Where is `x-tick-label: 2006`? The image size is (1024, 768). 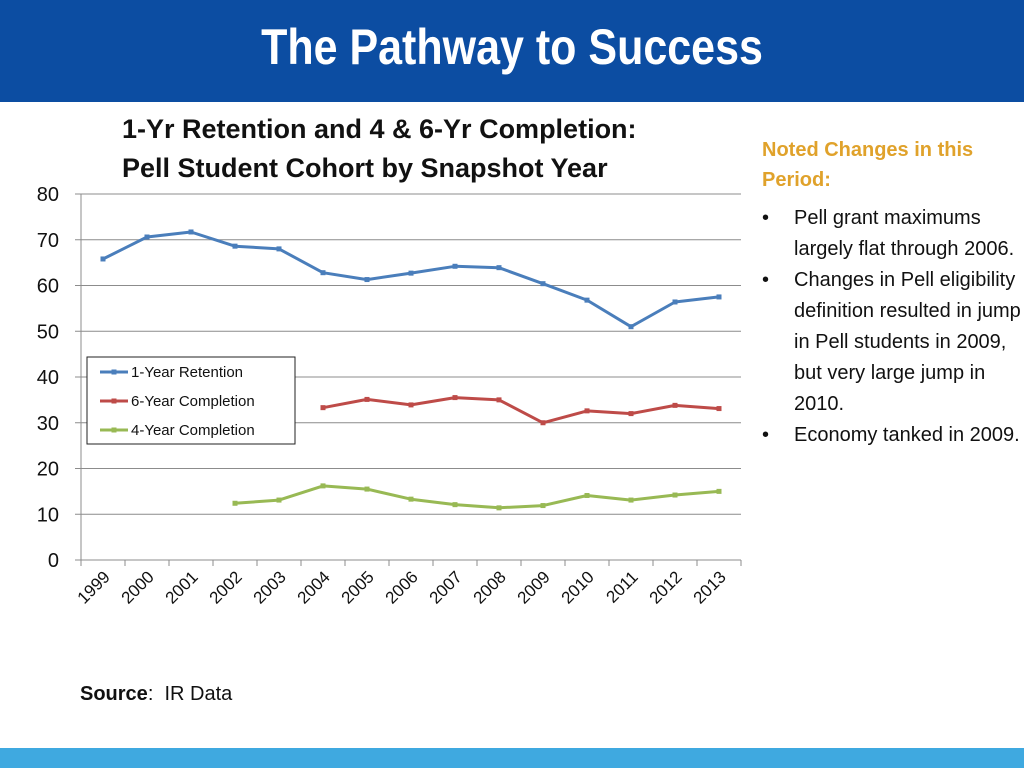 x-tick-label: 2006 is located at coordinates (402, 587).